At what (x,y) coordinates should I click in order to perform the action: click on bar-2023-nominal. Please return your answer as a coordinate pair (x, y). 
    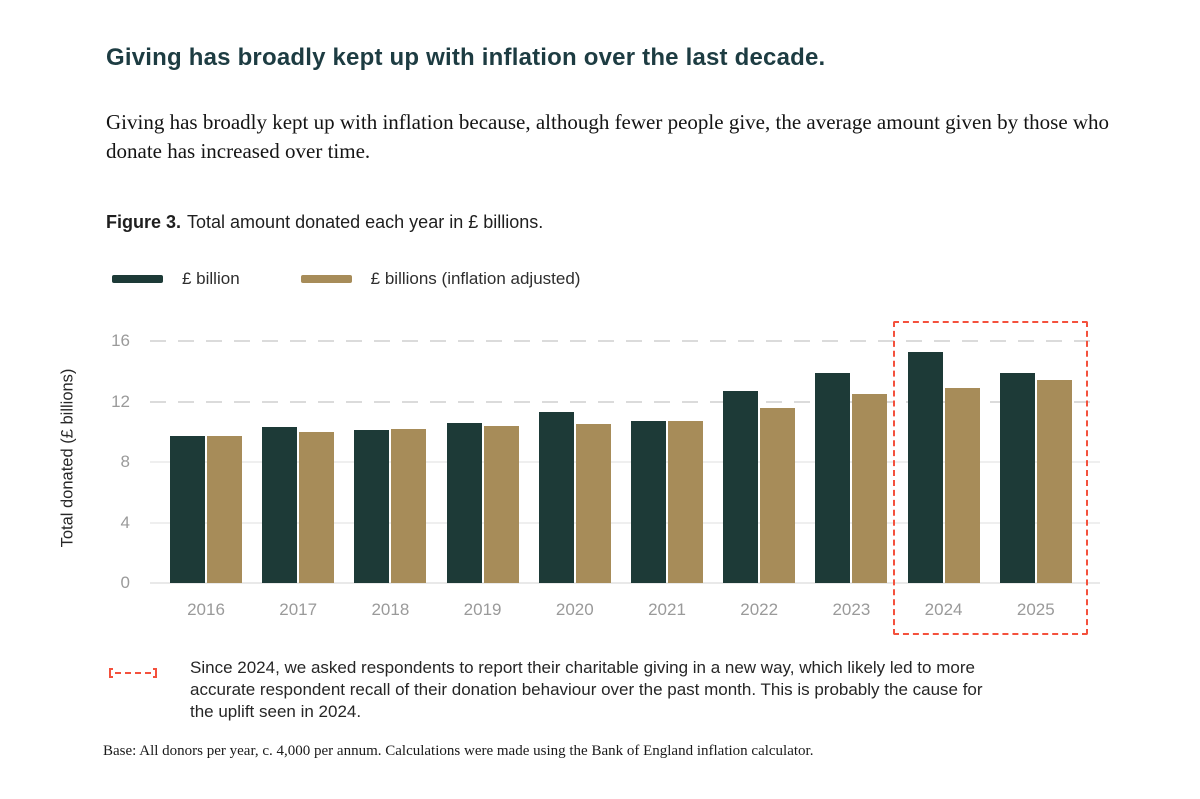
    Looking at the image, I should click on (833, 477).